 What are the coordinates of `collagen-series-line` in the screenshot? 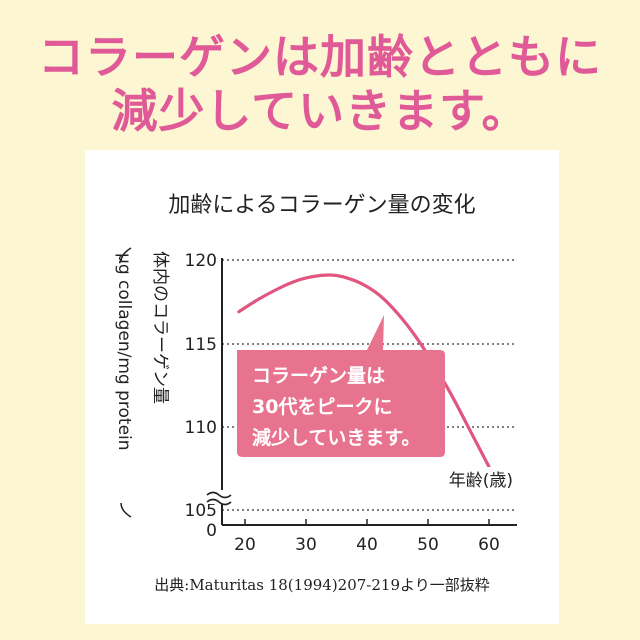 It's located at (364, 371).